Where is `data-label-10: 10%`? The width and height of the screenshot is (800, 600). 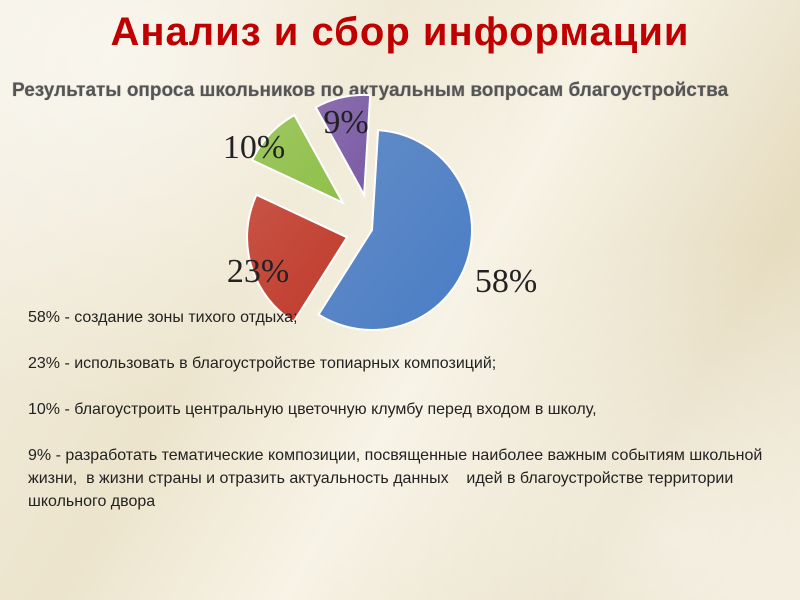 data-label-10: 10% is located at coordinates (254, 147).